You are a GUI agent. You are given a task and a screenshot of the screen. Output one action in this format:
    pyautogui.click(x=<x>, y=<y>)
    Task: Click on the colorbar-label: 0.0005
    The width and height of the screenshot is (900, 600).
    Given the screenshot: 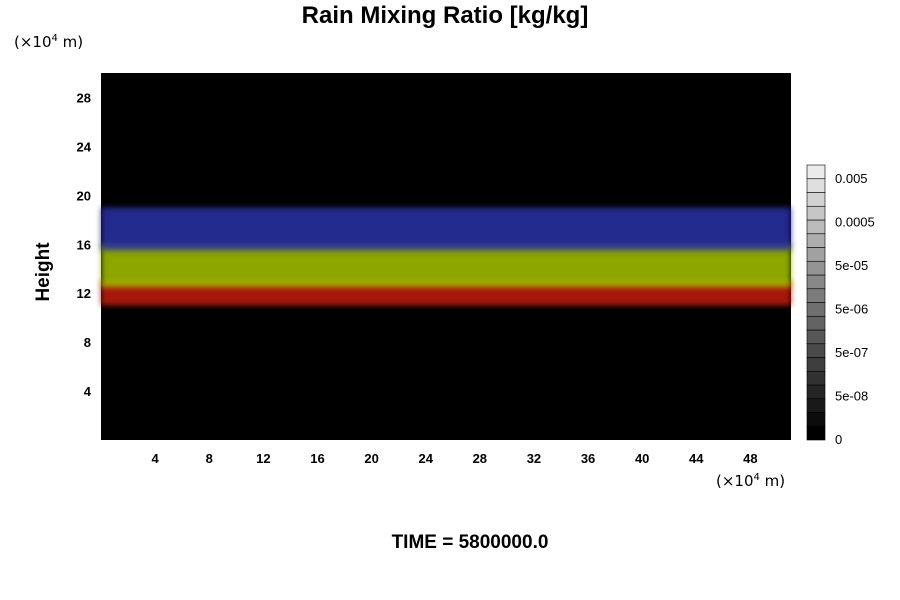 What is the action you would take?
    pyautogui.click(x=855, y=222)
    